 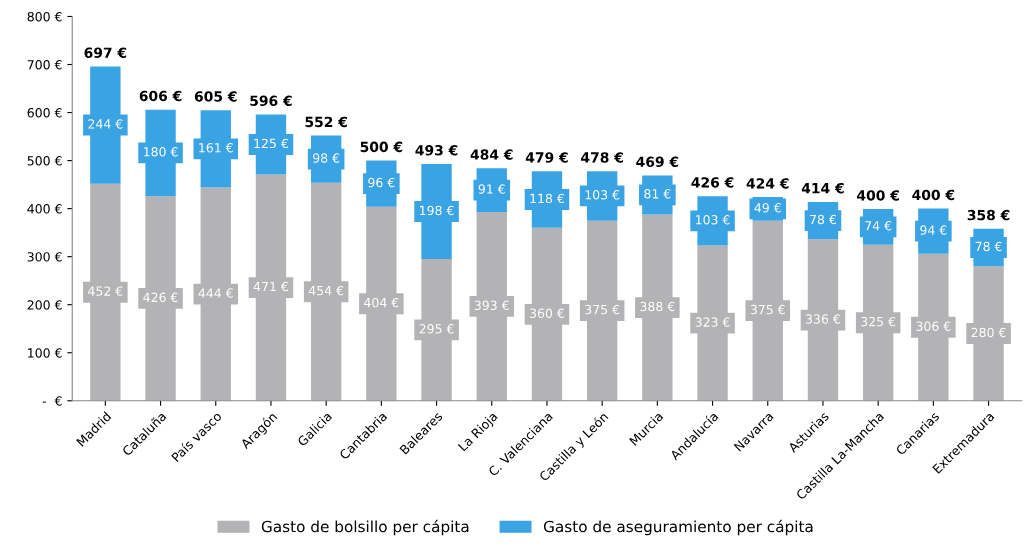 I want to click on total-label: 424 €, so click(x=767, y=183).